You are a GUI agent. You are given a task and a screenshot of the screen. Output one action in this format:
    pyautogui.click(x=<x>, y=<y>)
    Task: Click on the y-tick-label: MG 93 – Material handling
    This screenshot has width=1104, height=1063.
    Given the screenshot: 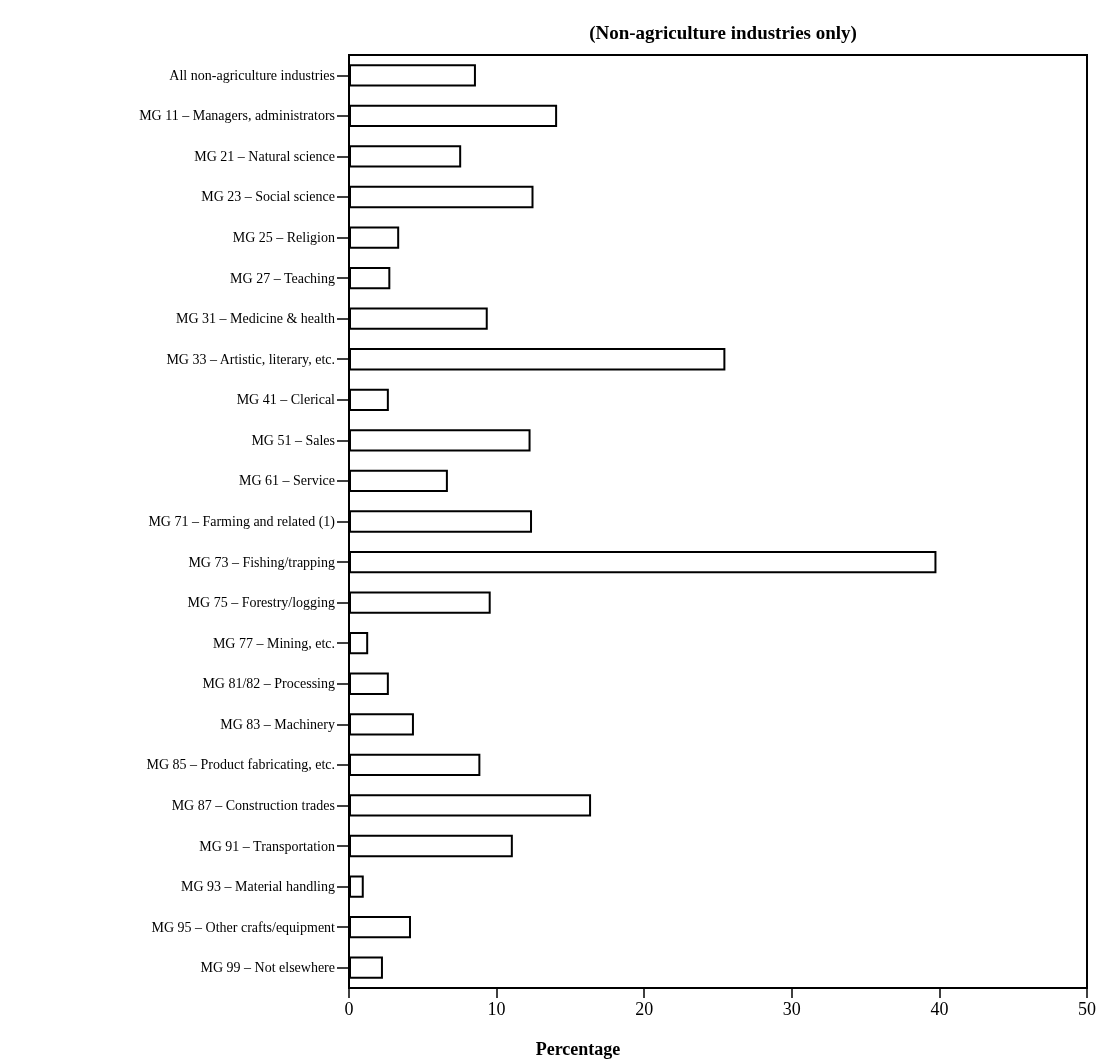 What is the action you would take?
    pyautogui.click(x=258, y=887)
    